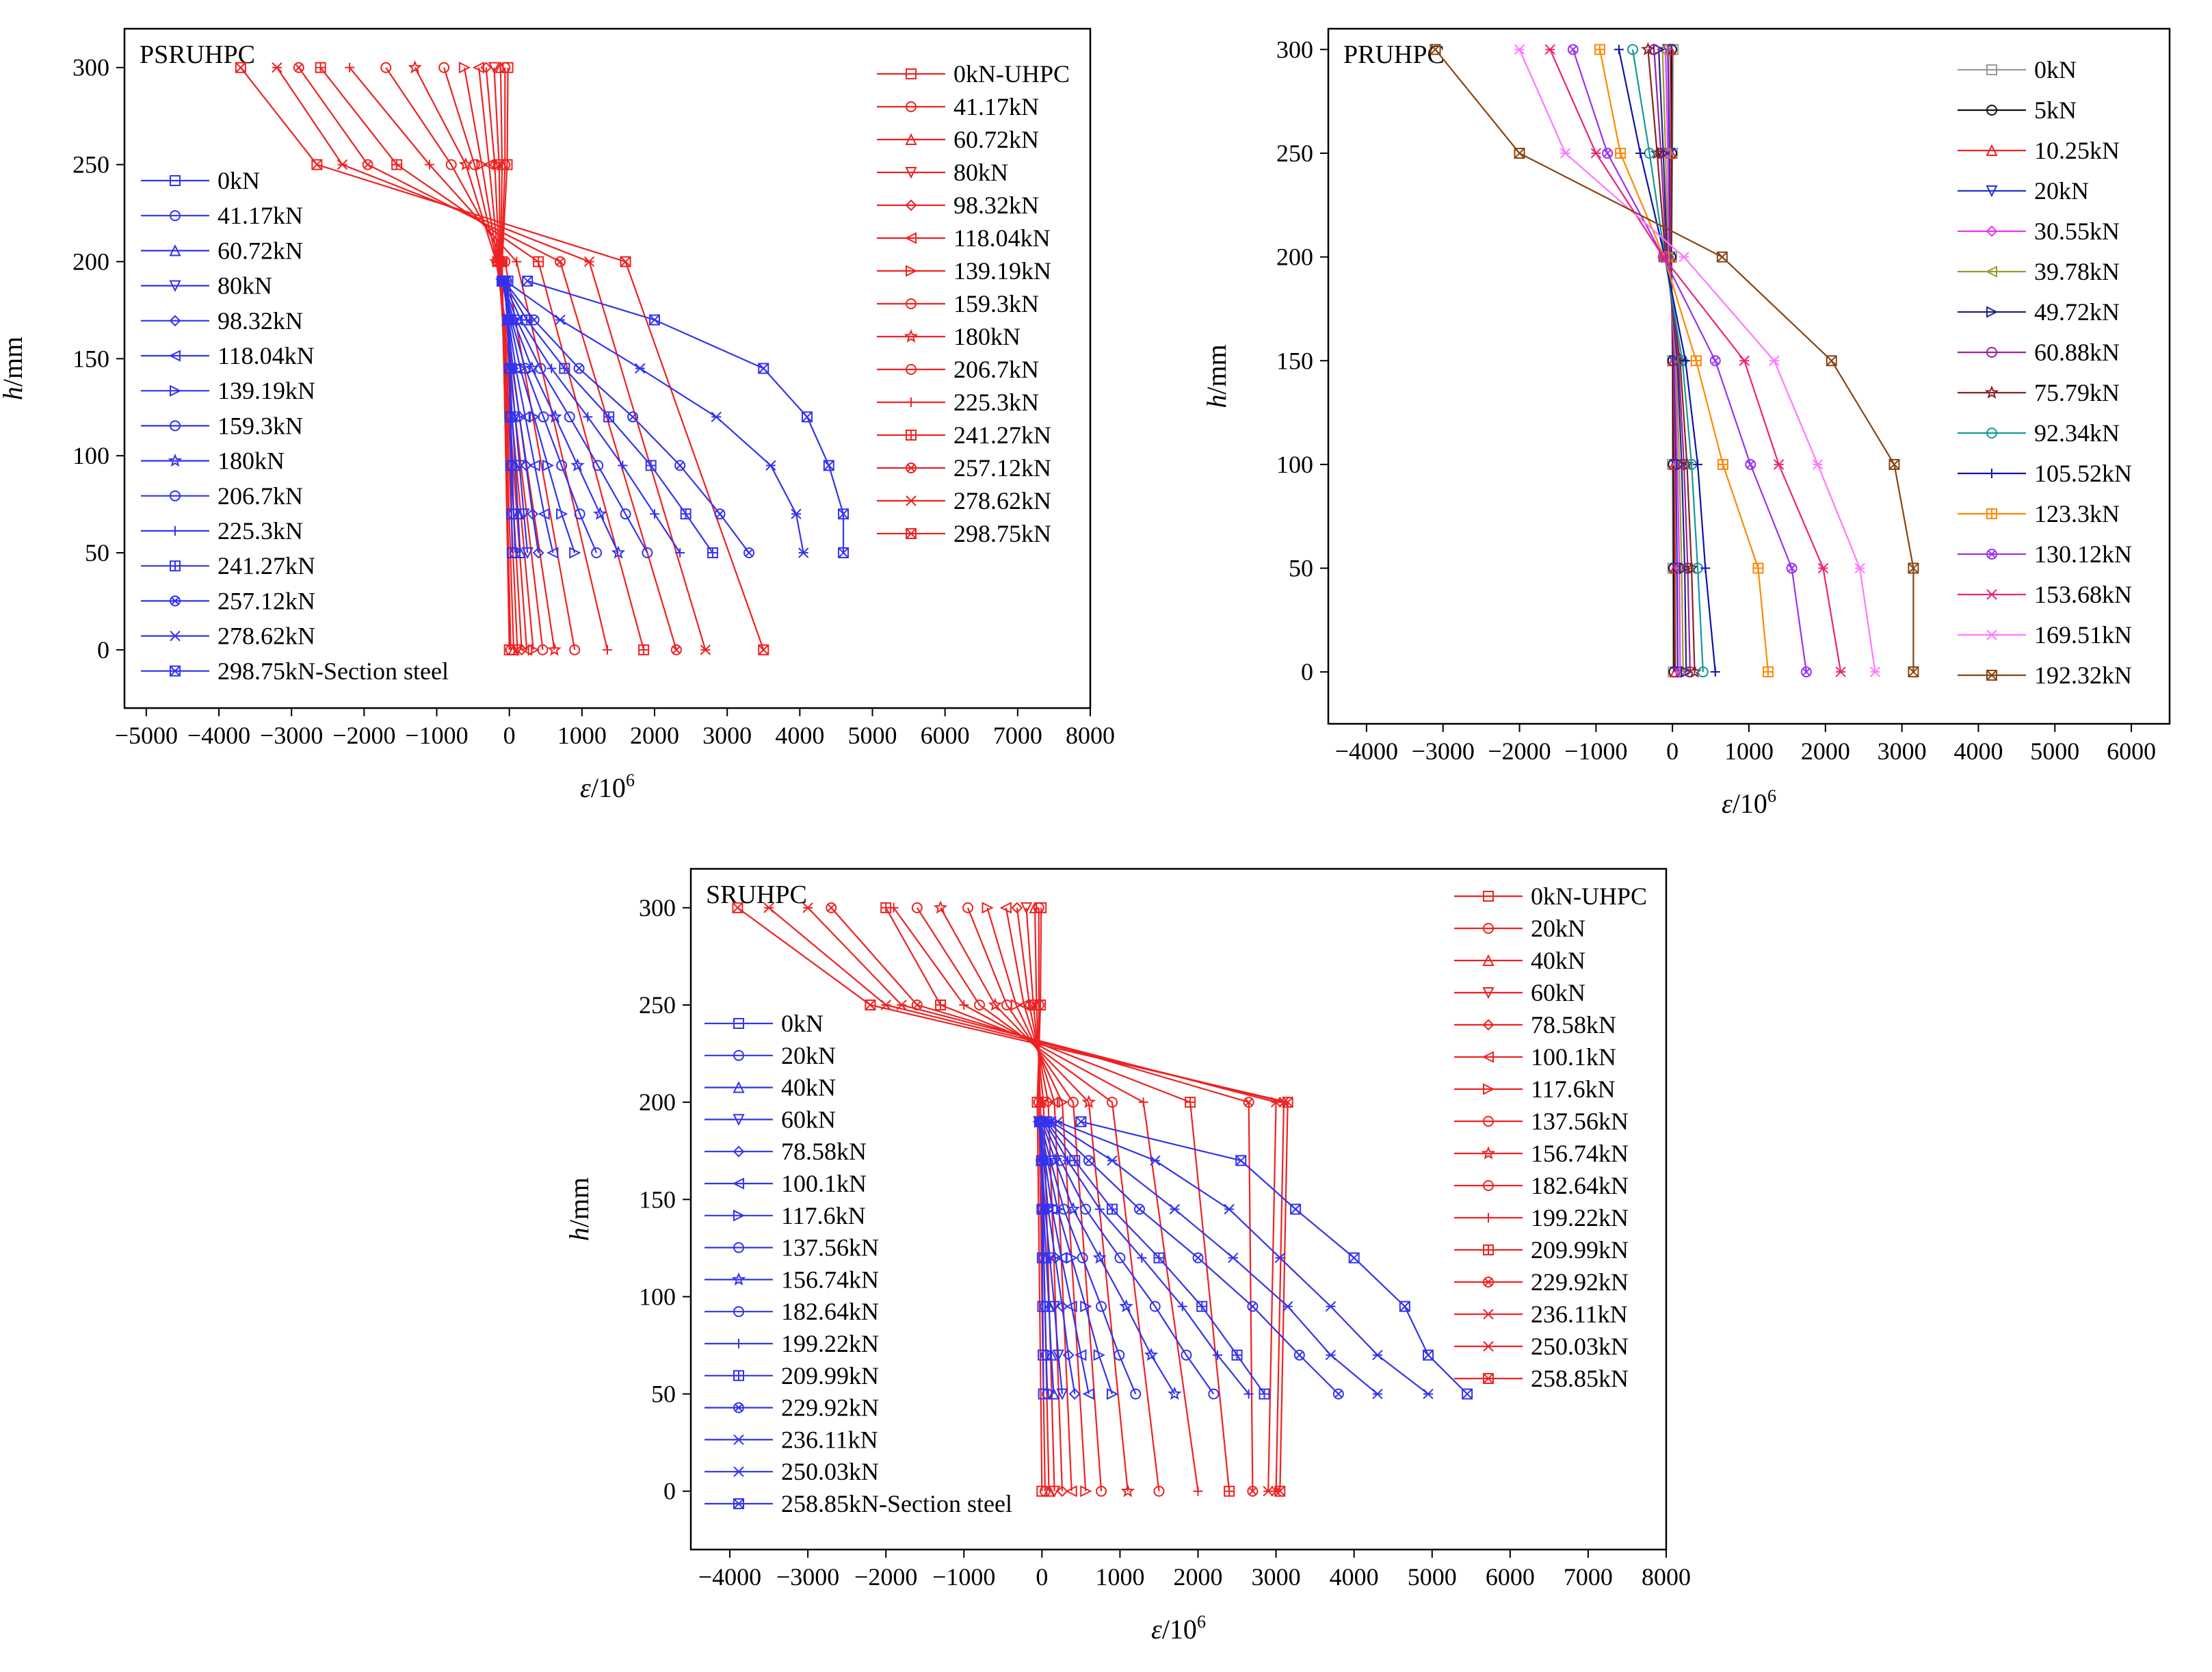 The height and width of the screenshot is (1672, 2212). Describe the element at coordinates (1012, 74) in the screenshot. I see `legend-label: 0kN-UHPC` at that location.